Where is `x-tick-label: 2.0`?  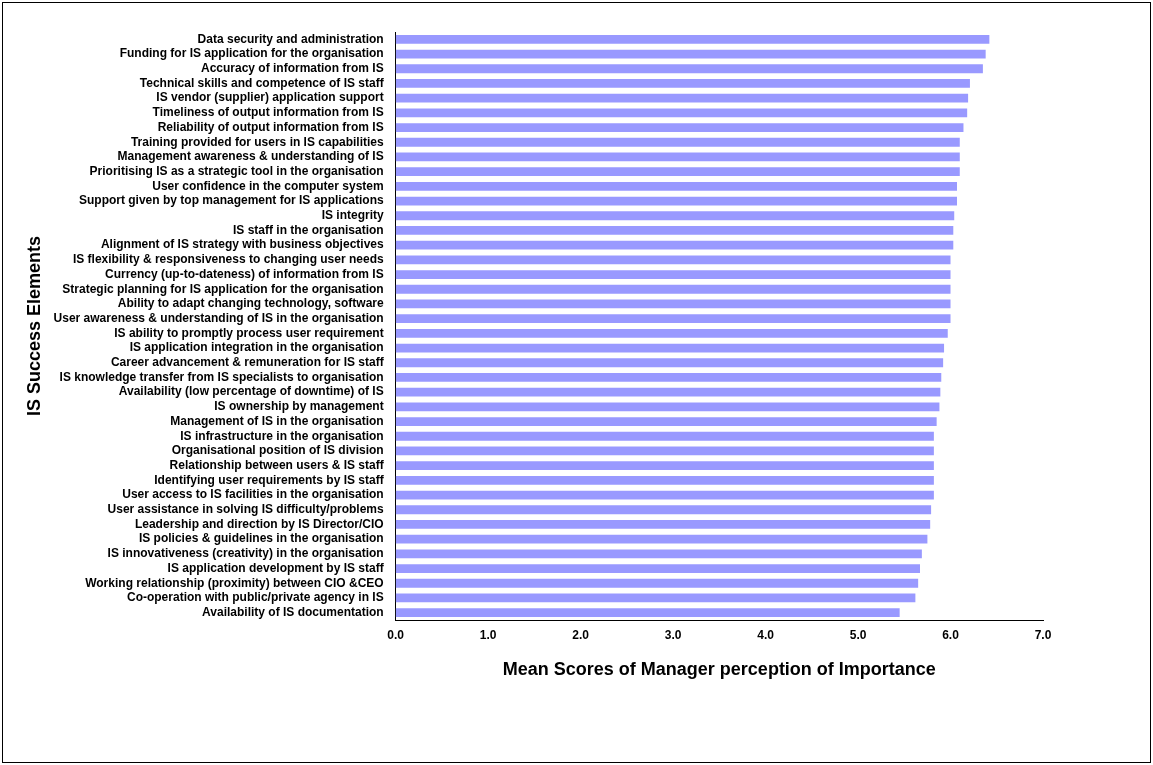 x-tick-label: 2.0 is located at coordinates (581, 634).